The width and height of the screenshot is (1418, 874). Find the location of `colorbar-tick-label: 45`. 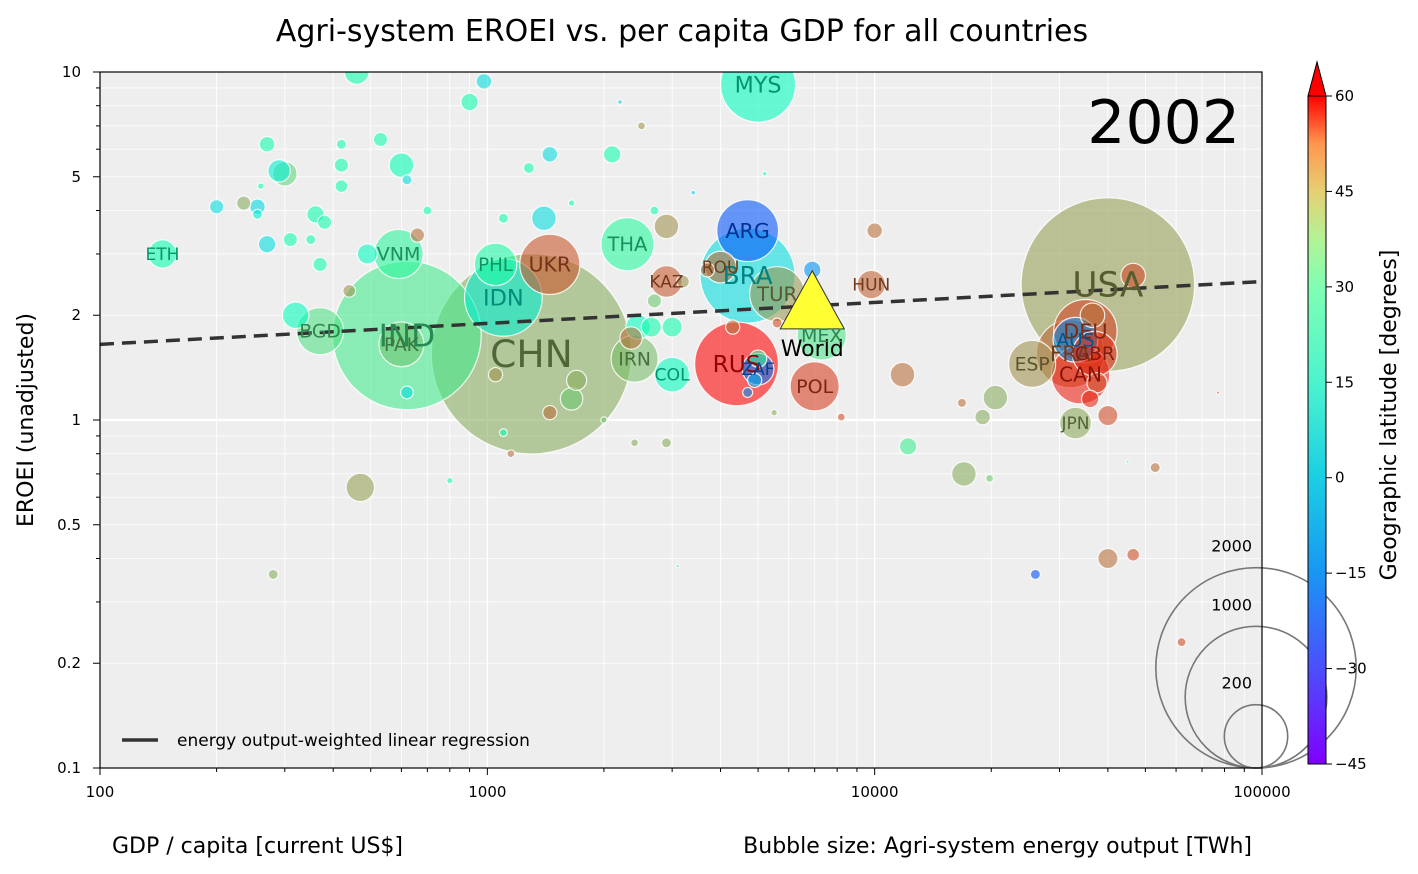

colorbar-tick-label: 45 is located at coordinates (1344, 191).